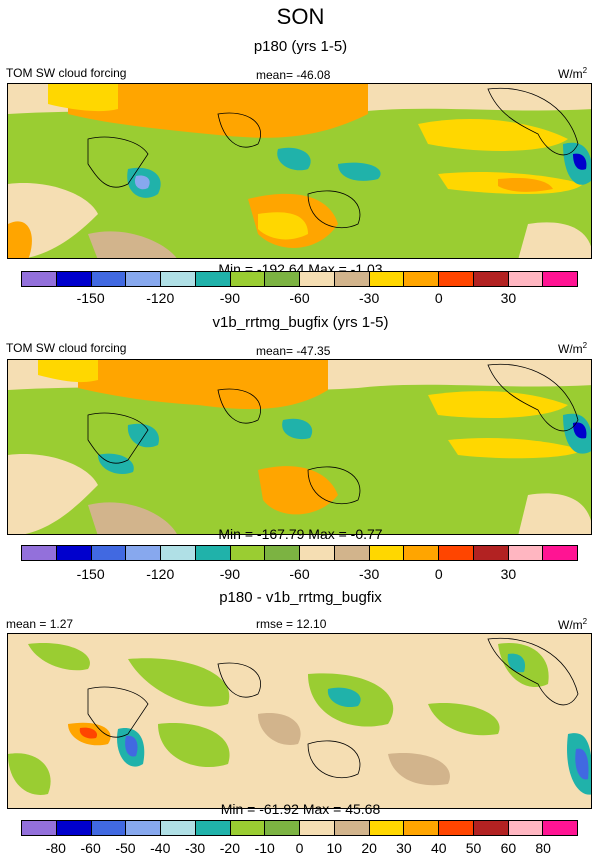 The height and width of the screenshot is (857, 601). What do you see at coordinates (334, 848) in the screenshot?
I see `colorbar-tick-label: 10` at bounding box center [334, 848].